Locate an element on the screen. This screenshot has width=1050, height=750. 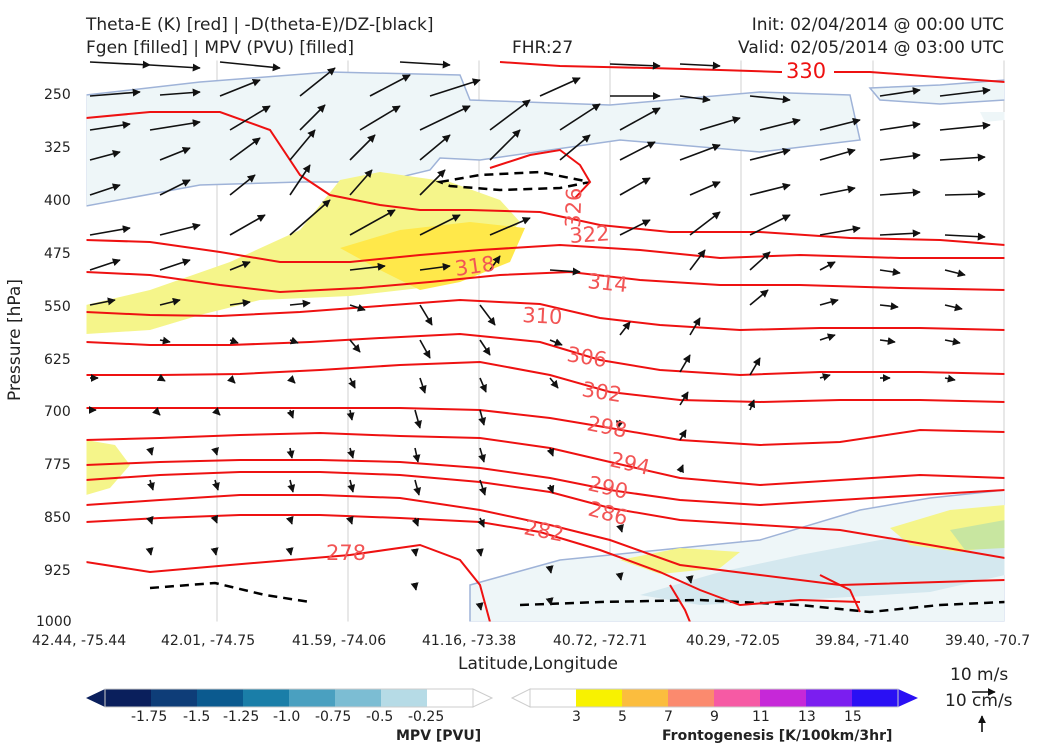
contour-label-322: 322 is located at coordinates (590, 234).